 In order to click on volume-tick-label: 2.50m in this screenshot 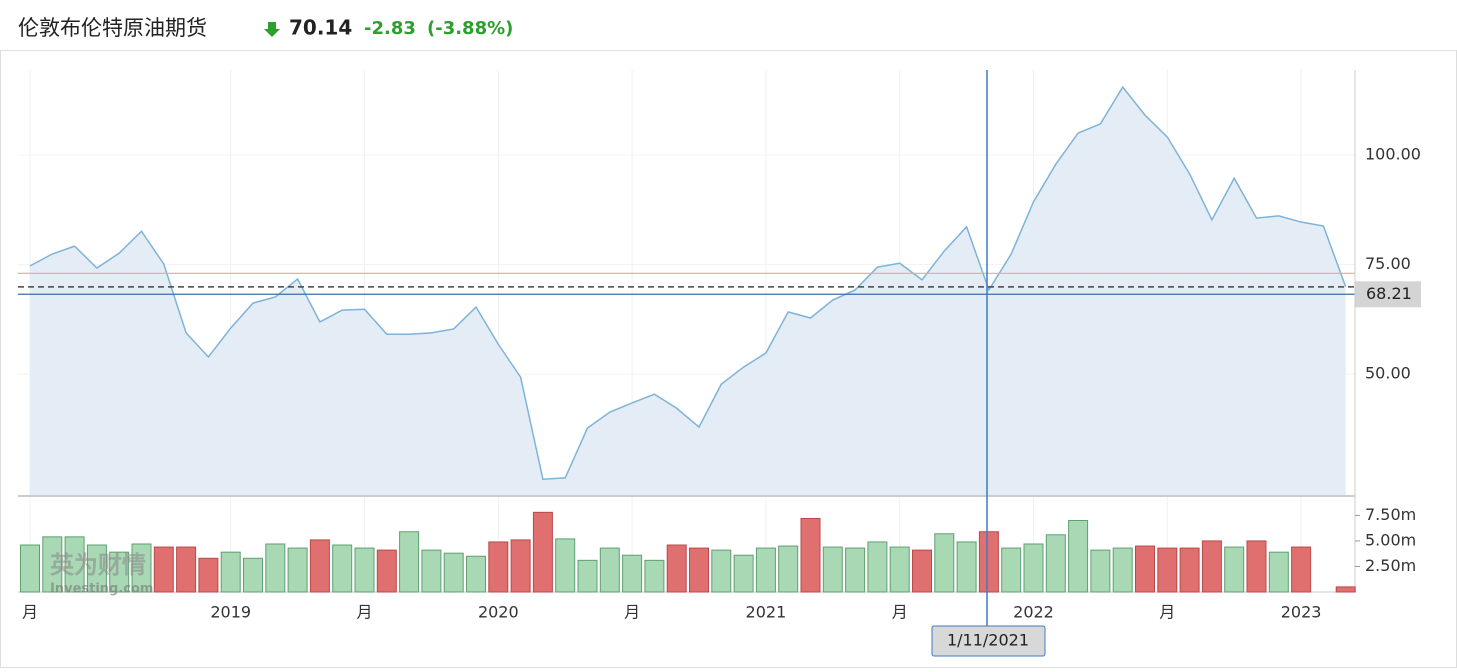, I will do `click(1390, 565)`.